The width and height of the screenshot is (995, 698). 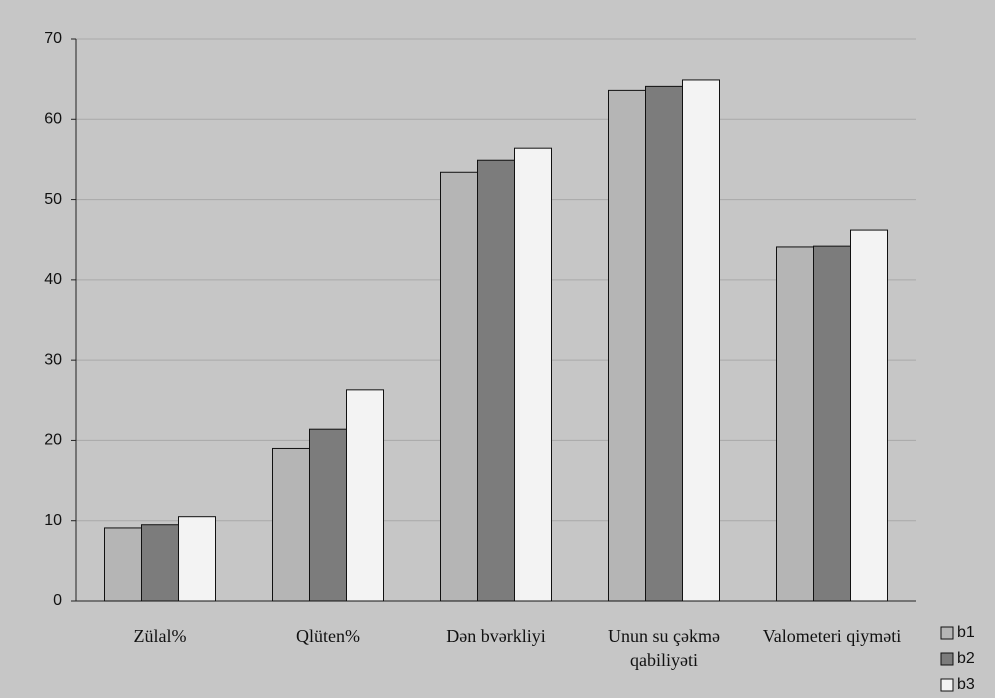 What do you see at coordinates (496, 636) in the screenshot?
I see `x-tick-label: Dən bvərkliyi` at bounding box center [496, 636].